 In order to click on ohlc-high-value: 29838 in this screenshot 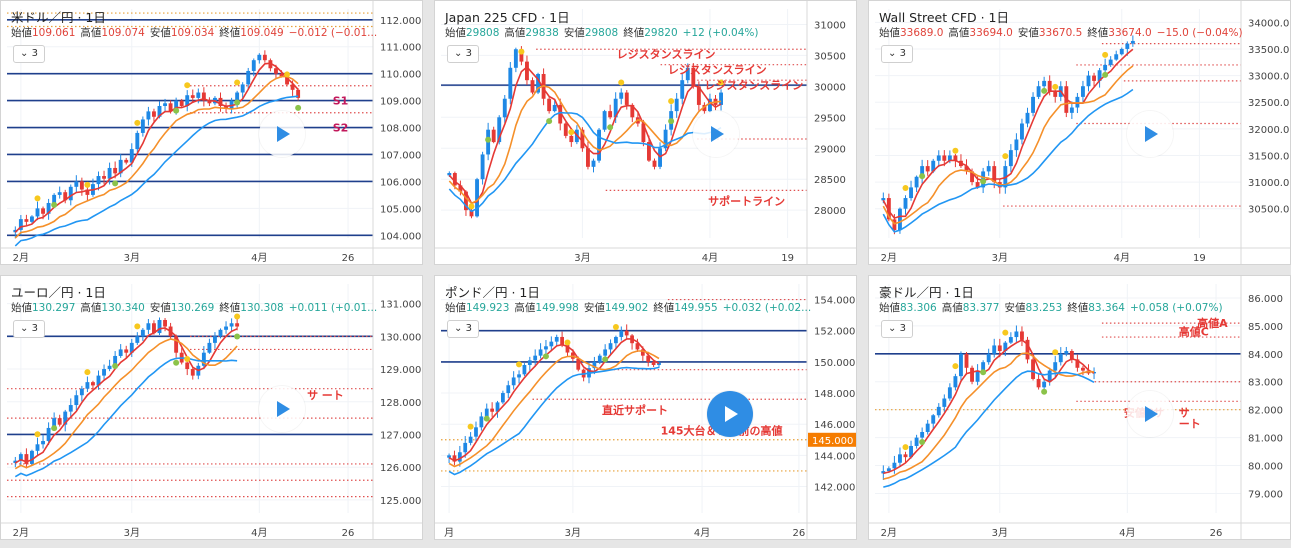, I will do `click(542, 33)`.